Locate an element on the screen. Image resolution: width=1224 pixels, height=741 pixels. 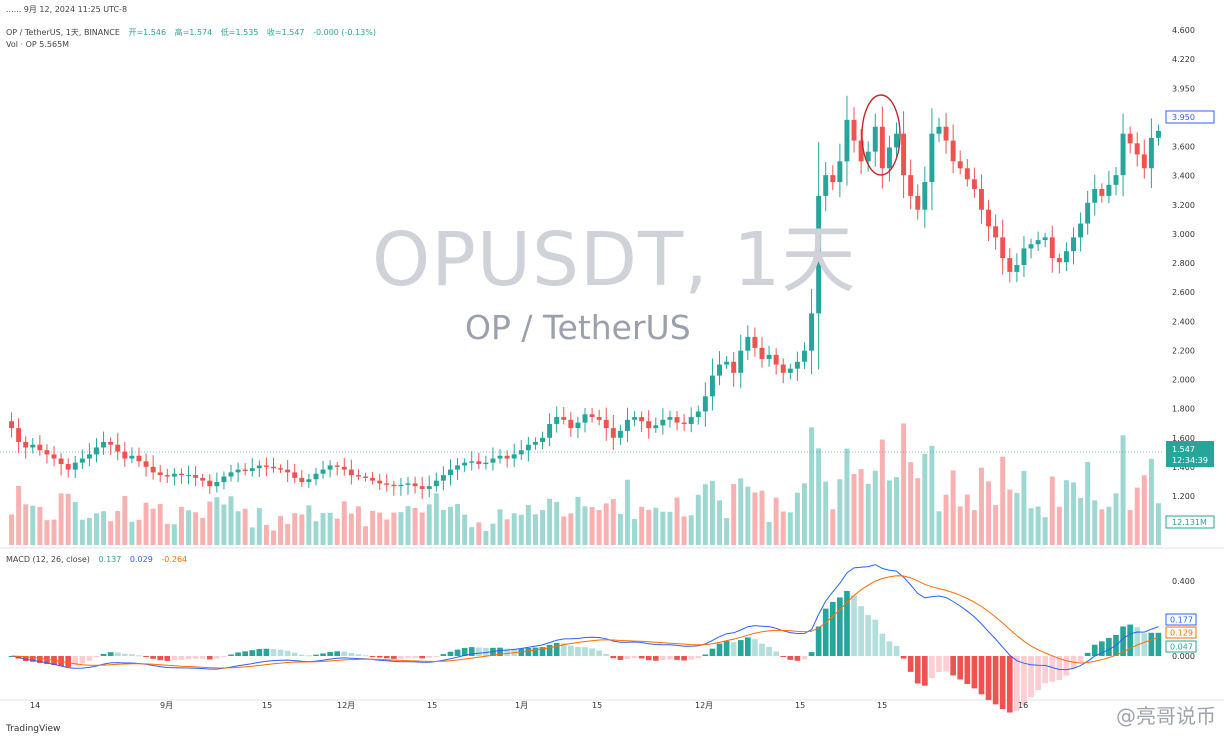
price-tick-label: 1.200 is located at coordinates (1183, 496).